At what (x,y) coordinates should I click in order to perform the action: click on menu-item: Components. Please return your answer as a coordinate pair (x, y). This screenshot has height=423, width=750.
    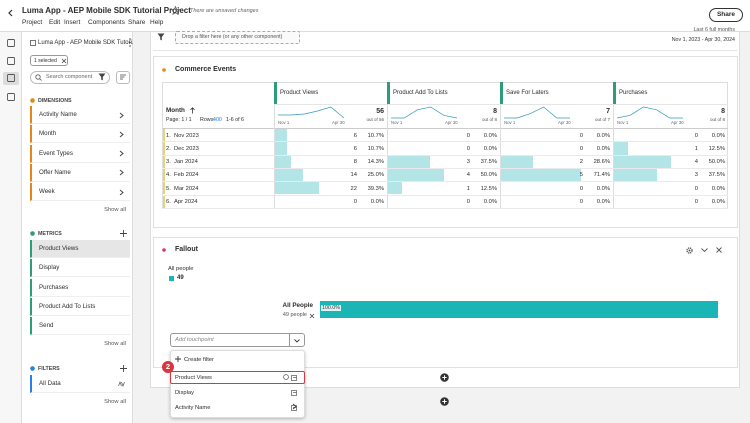
    Looking at the image, I should click on (106, 22).